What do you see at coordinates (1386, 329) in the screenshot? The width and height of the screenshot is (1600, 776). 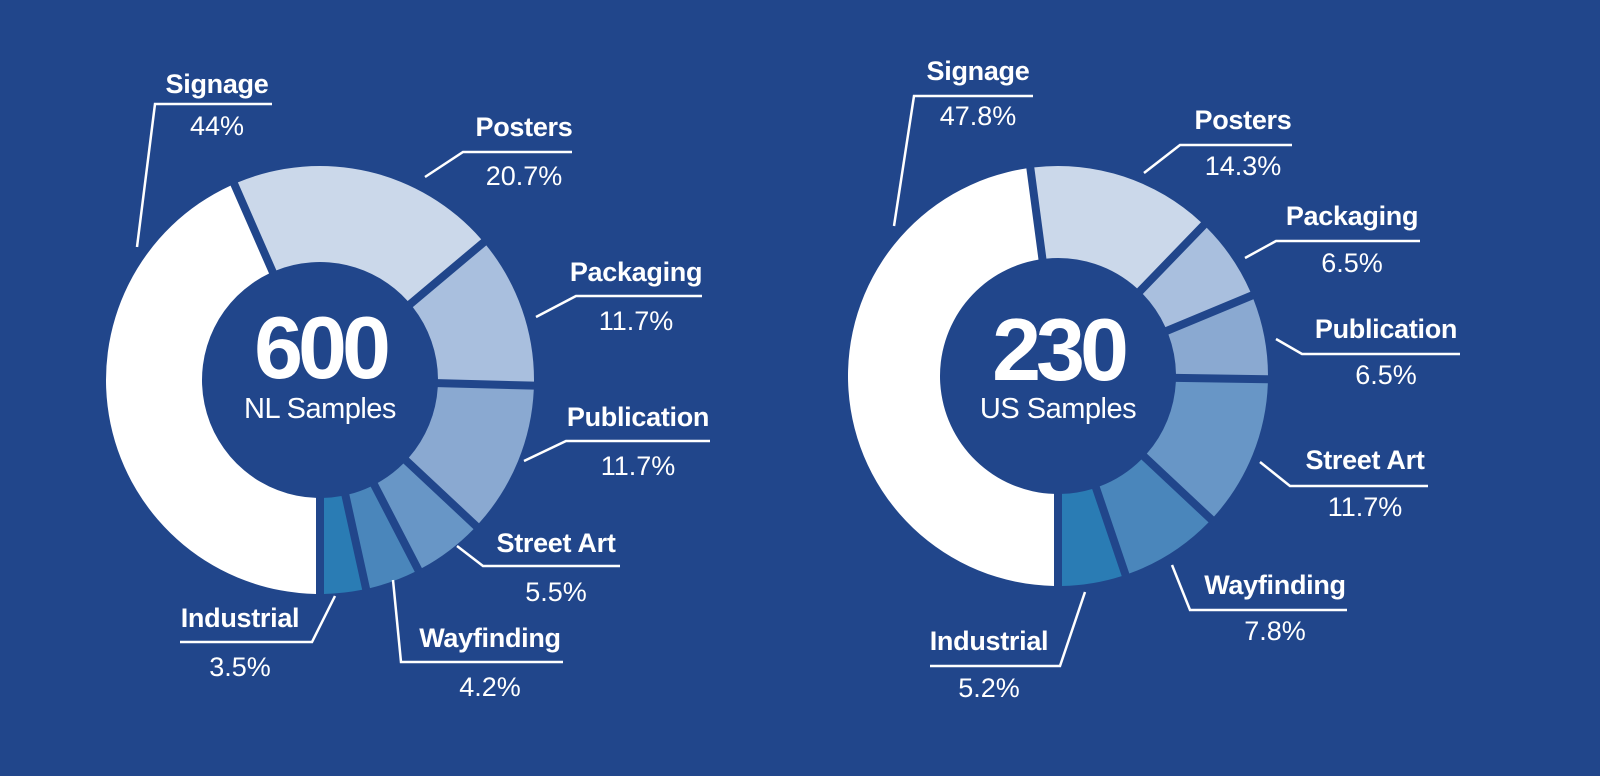 I see `us-label-publication: Publication` at bounding box center [1386, 329].